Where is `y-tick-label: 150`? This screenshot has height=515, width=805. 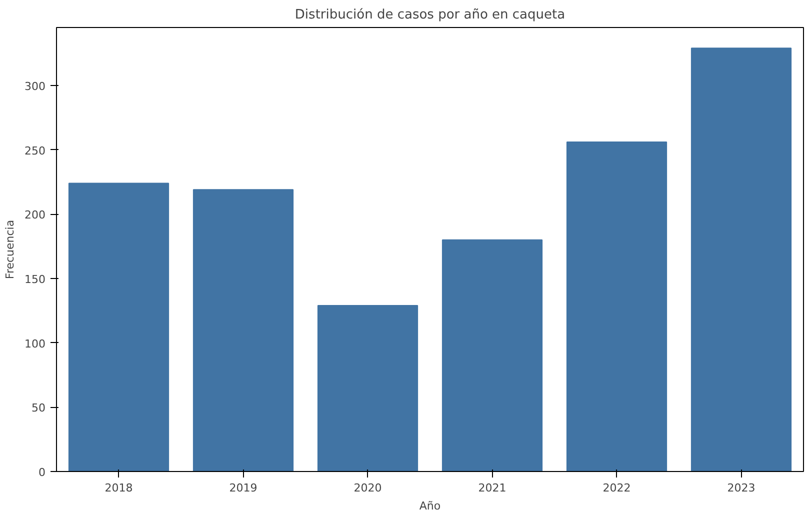
y-tick-label: 150 is located at coordinates (35, 279).